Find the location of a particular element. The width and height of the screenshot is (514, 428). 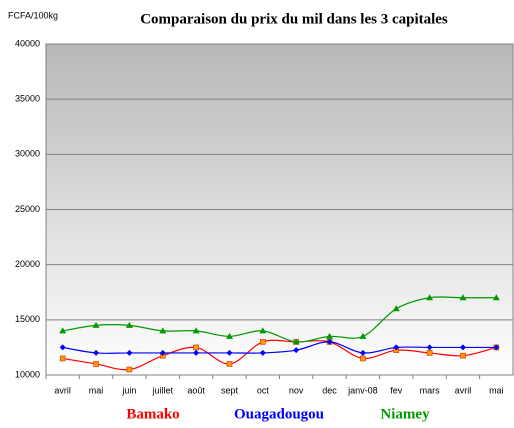

x-tick-label: juin is located at coordinates (128, 390).